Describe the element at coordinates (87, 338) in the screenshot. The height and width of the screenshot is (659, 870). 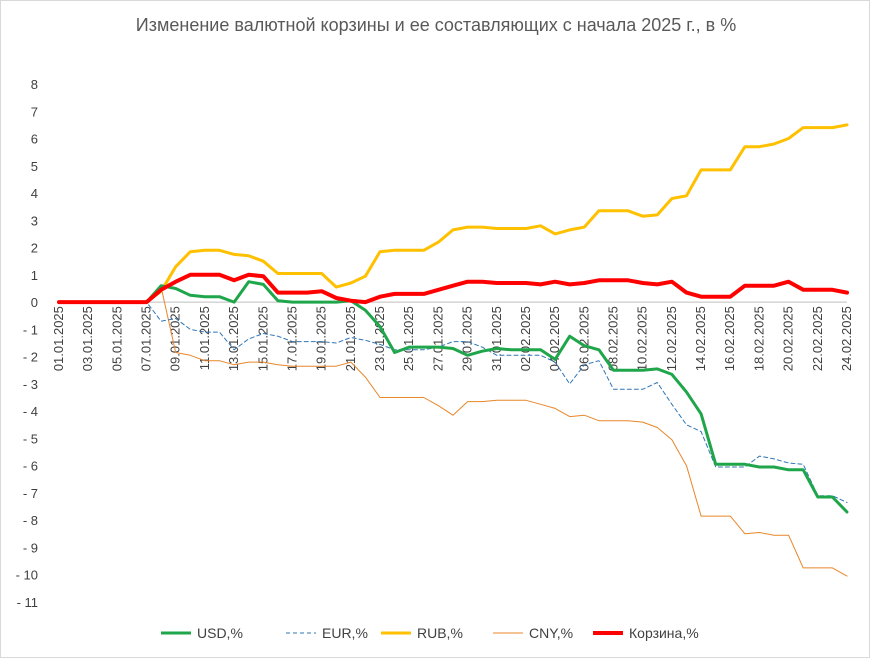
I see `x-tick-label: 03.01.2025` at that location.